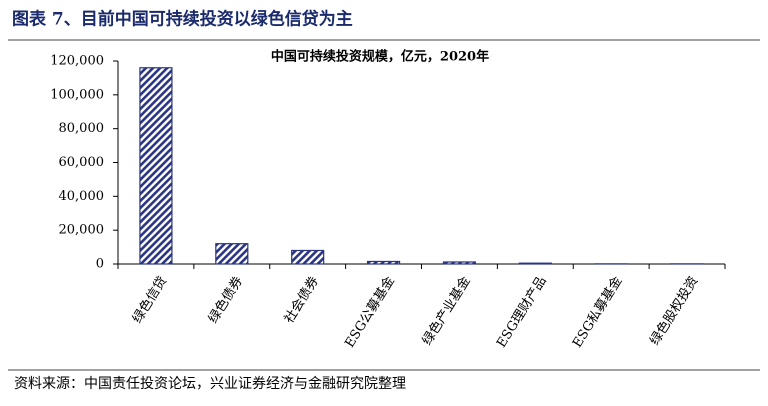 The image size is (768, 406). What do you see at coordinates (82, 162) in the screenshot?
I see `y-tick-label: 60,000` at bounding box center [82, 162].